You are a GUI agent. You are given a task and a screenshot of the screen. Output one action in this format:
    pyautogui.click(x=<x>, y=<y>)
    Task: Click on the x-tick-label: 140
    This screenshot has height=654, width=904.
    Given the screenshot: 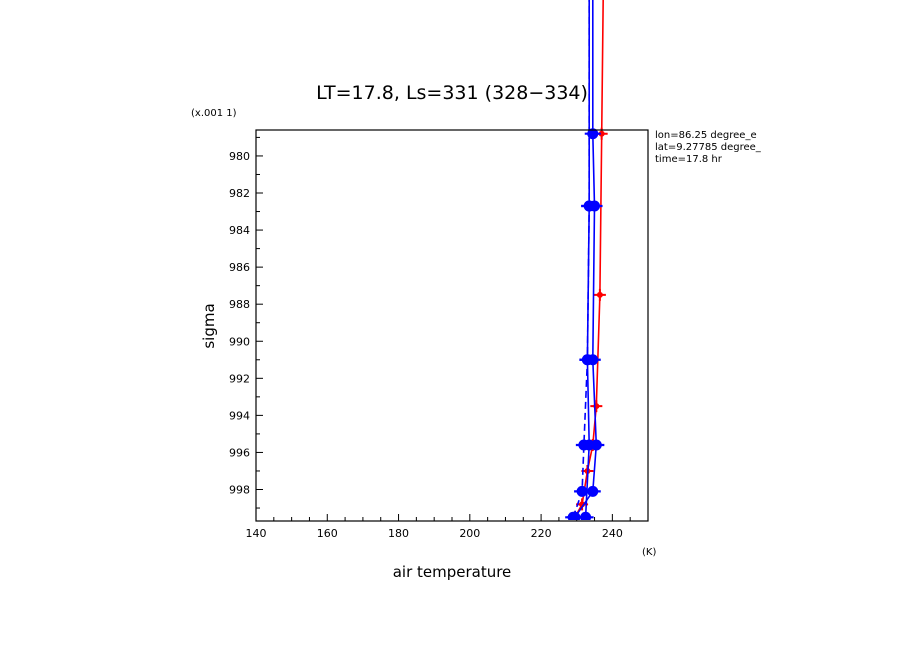 What is the action you would take?
    pyautogui.click(x=256, y=533)
    